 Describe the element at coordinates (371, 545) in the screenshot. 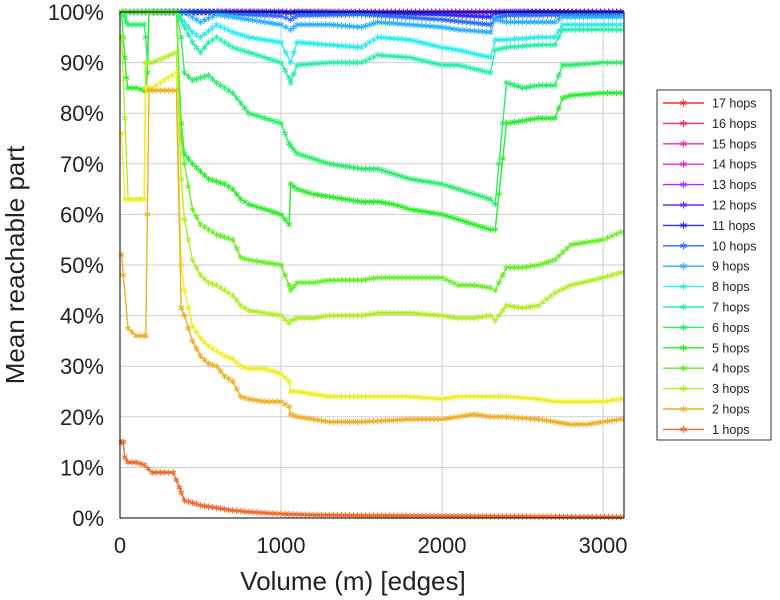

I see `x-tick-labels: 0 1000 2000 3000` at that location.